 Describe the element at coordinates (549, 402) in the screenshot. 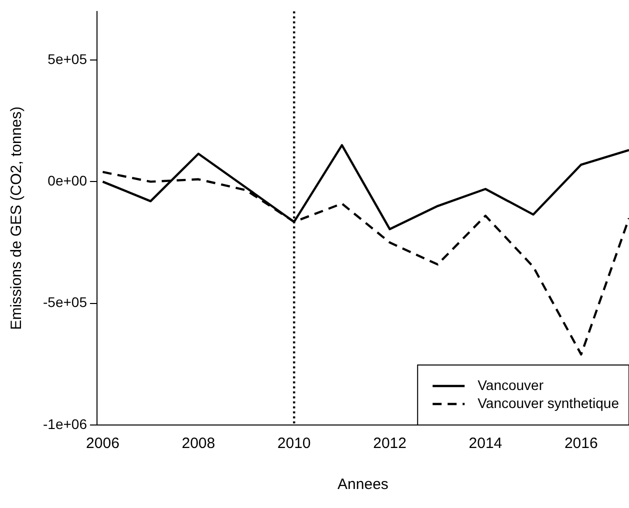

I see `legend-label: Vancouver synthetique` at that location.